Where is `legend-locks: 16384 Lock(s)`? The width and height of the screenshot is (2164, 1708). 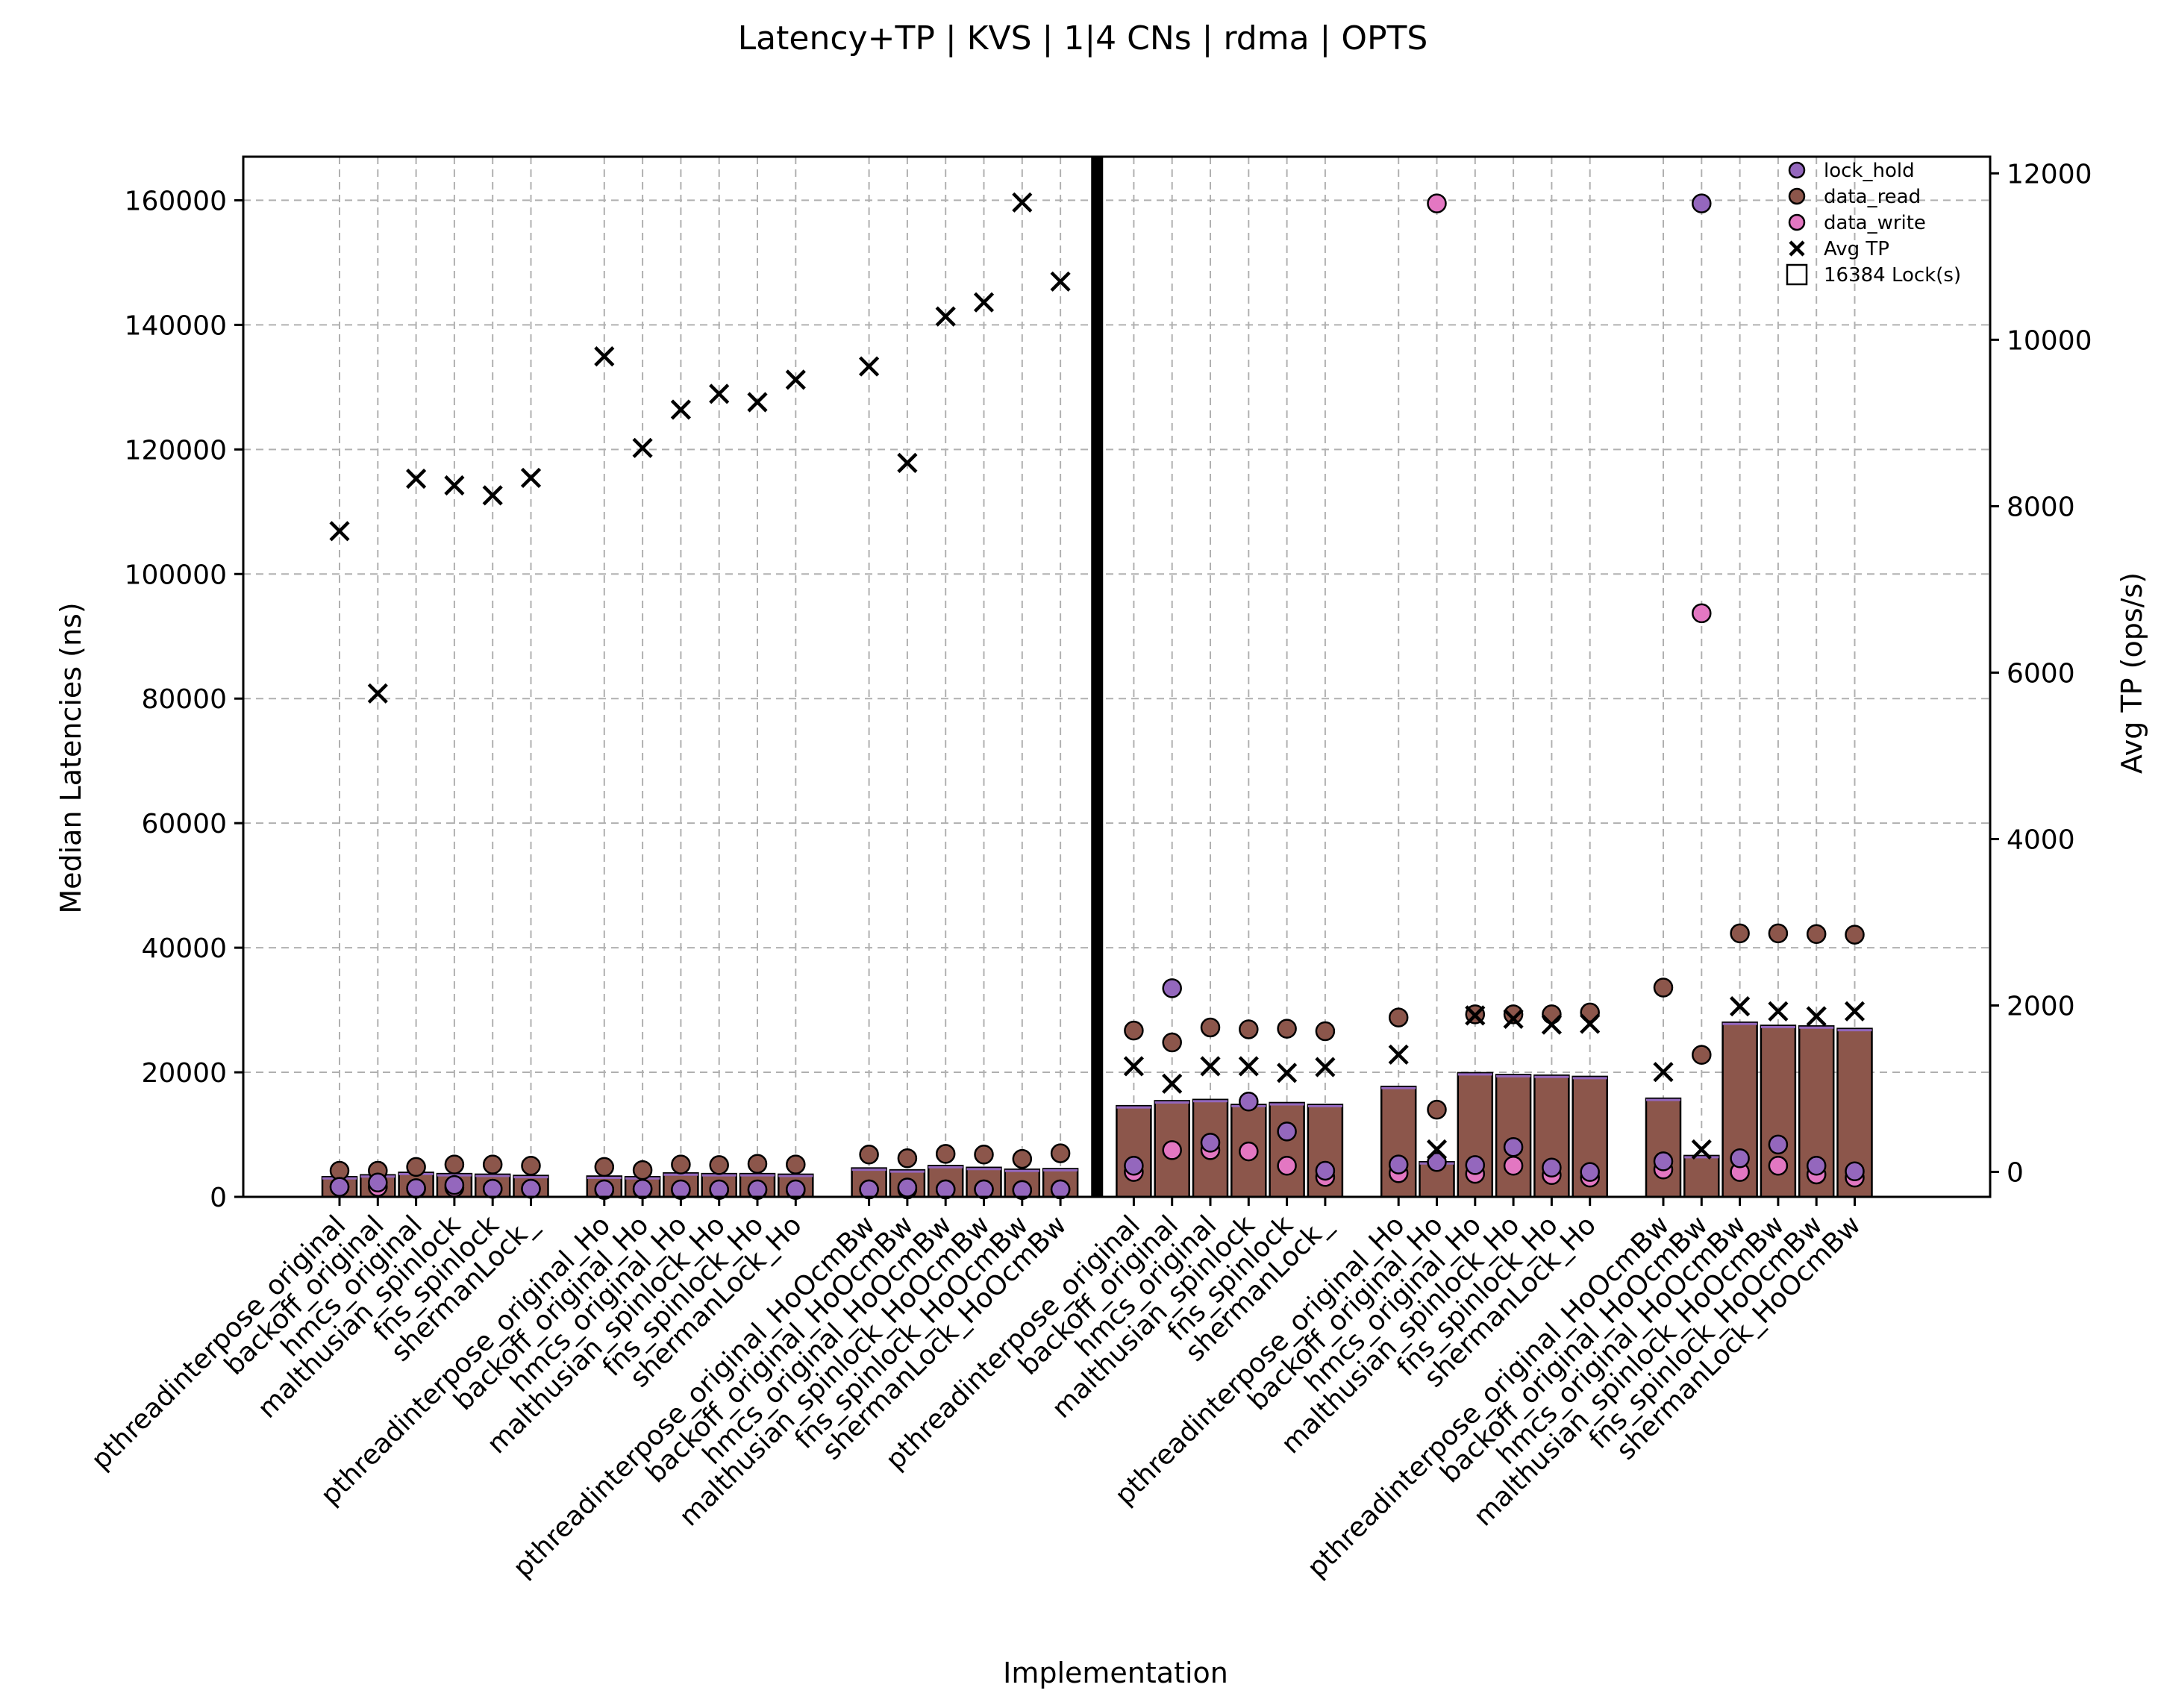 legend-locks: 16384 Lock(s) is located at coordinates (1873, 275).